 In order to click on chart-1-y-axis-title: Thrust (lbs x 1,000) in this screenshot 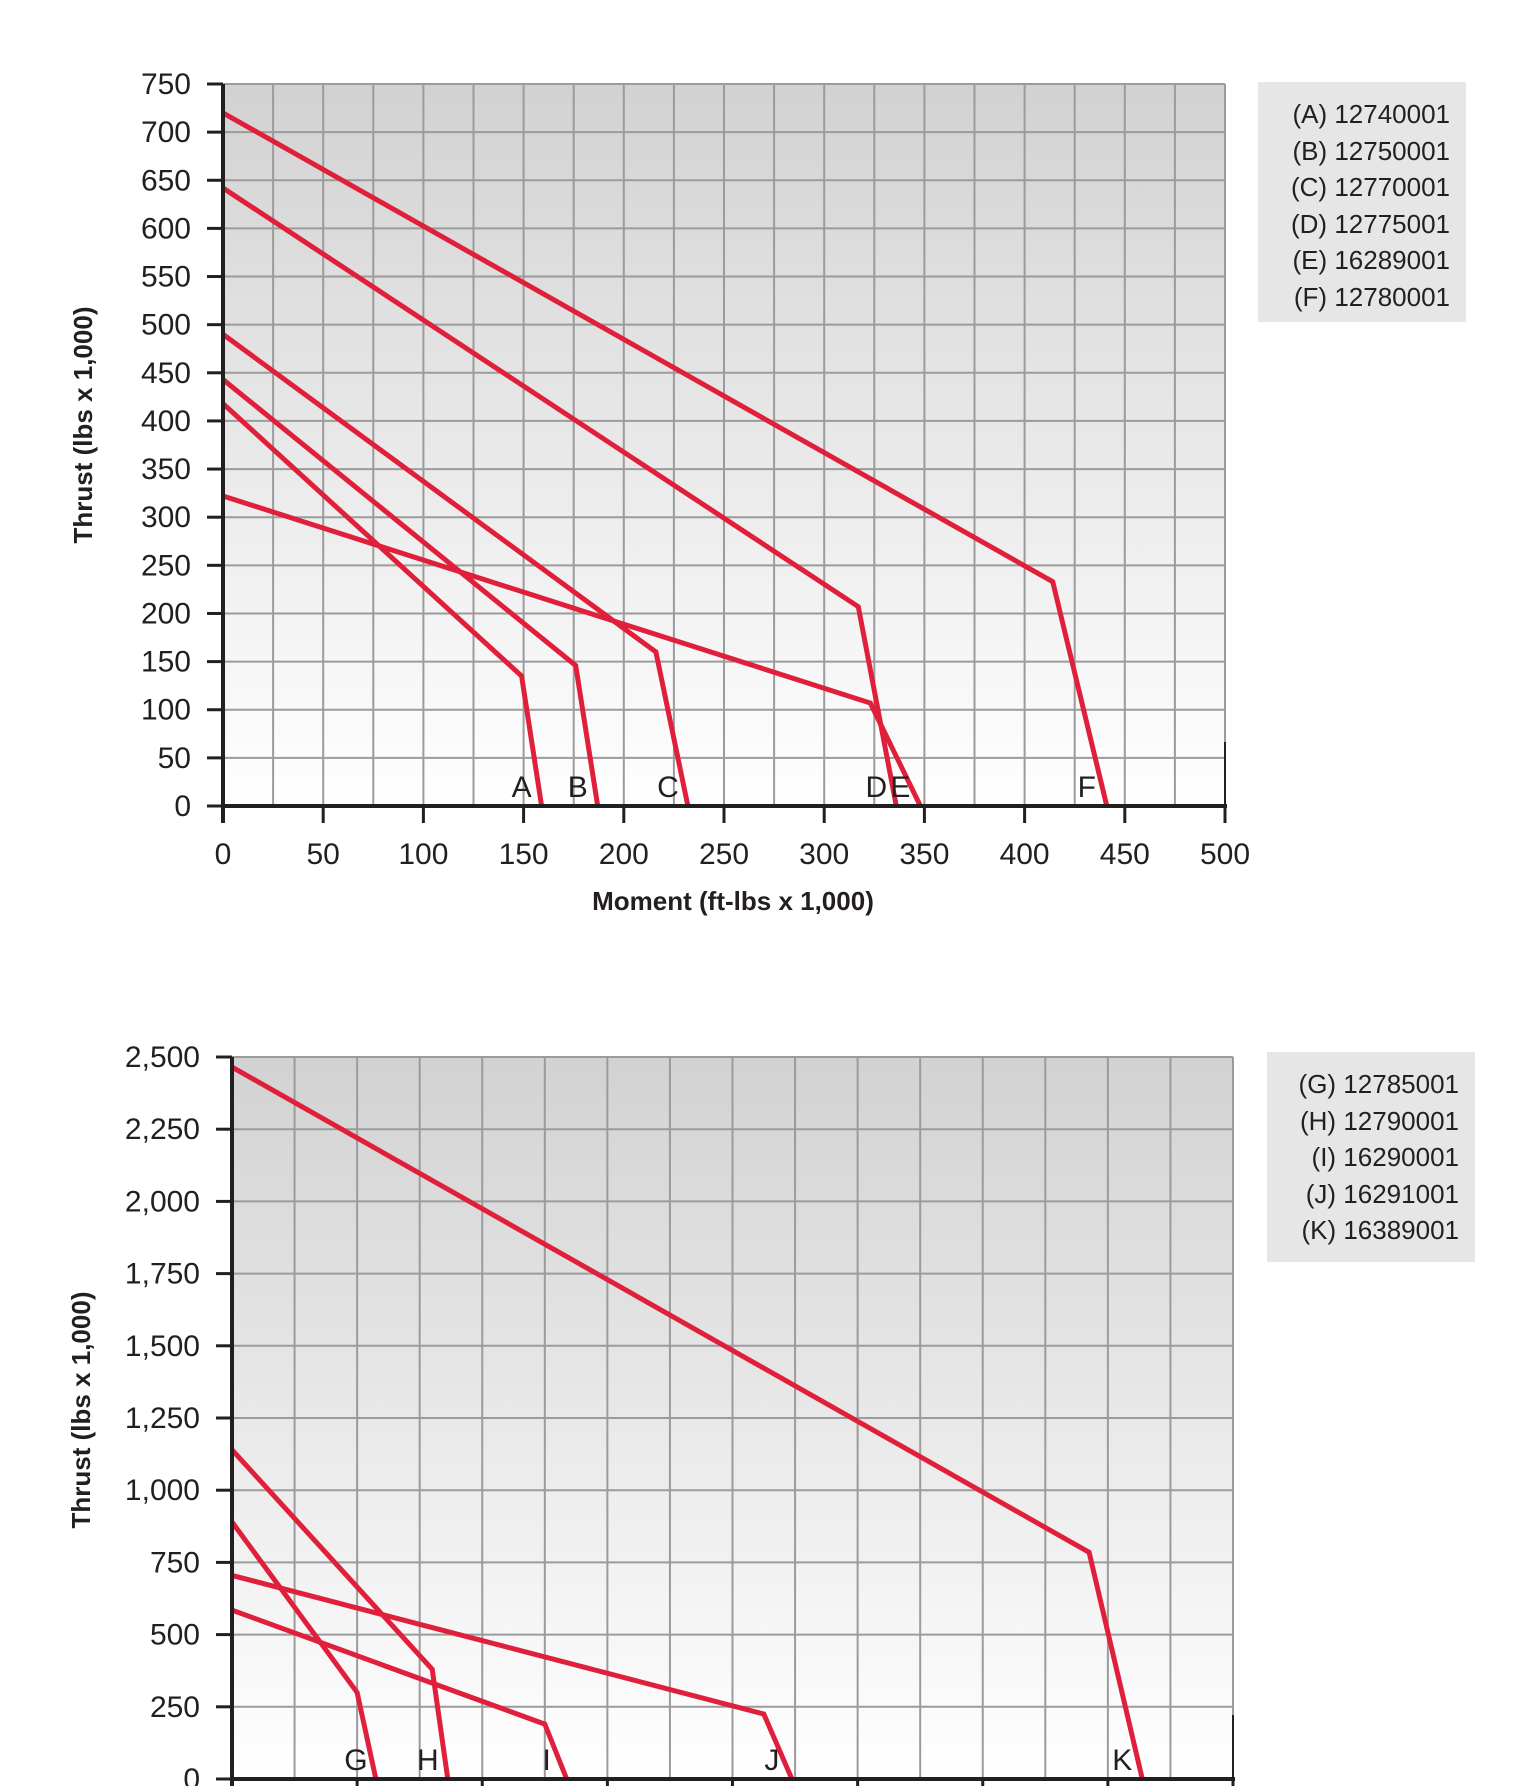, I will do `click(83, 425)`.